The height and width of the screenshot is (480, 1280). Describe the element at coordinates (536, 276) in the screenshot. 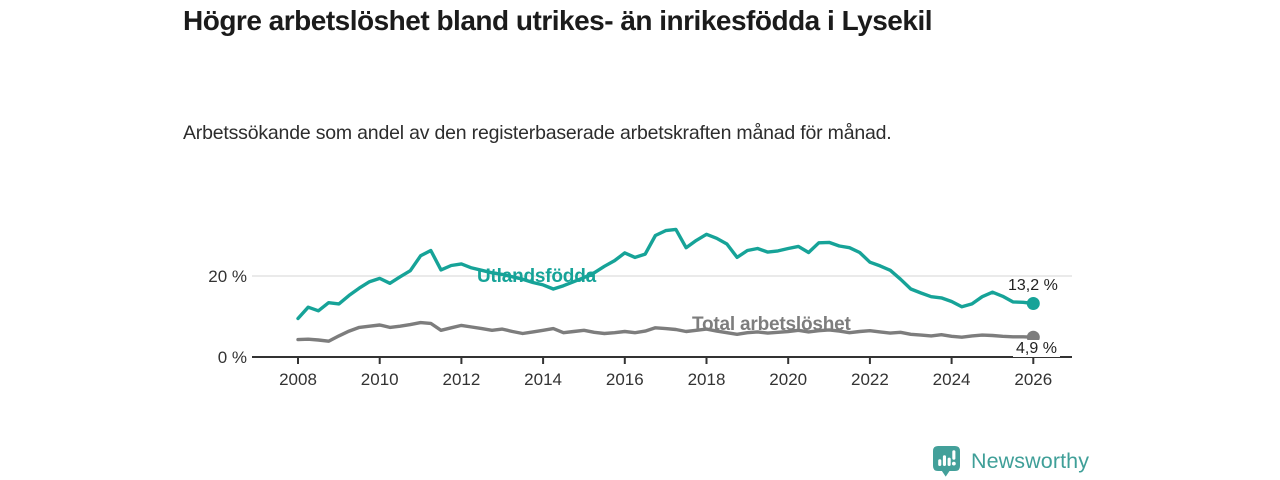

I see `series-label-utlandsfodda: Utlandsfödda` at that location.